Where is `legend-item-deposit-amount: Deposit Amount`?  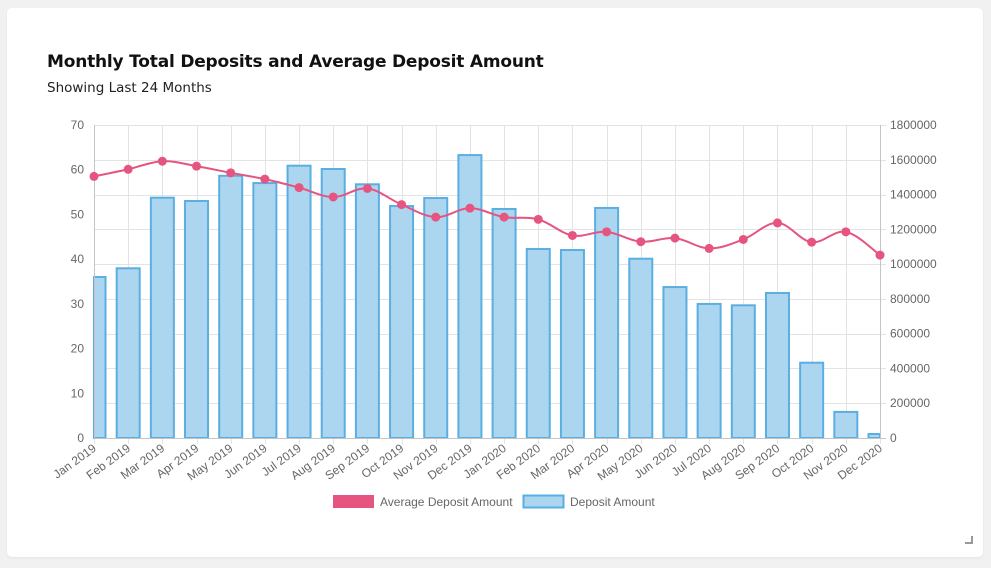 legend-item-deposit-amount: Deposit Amount is located at coordinates (589, 501).